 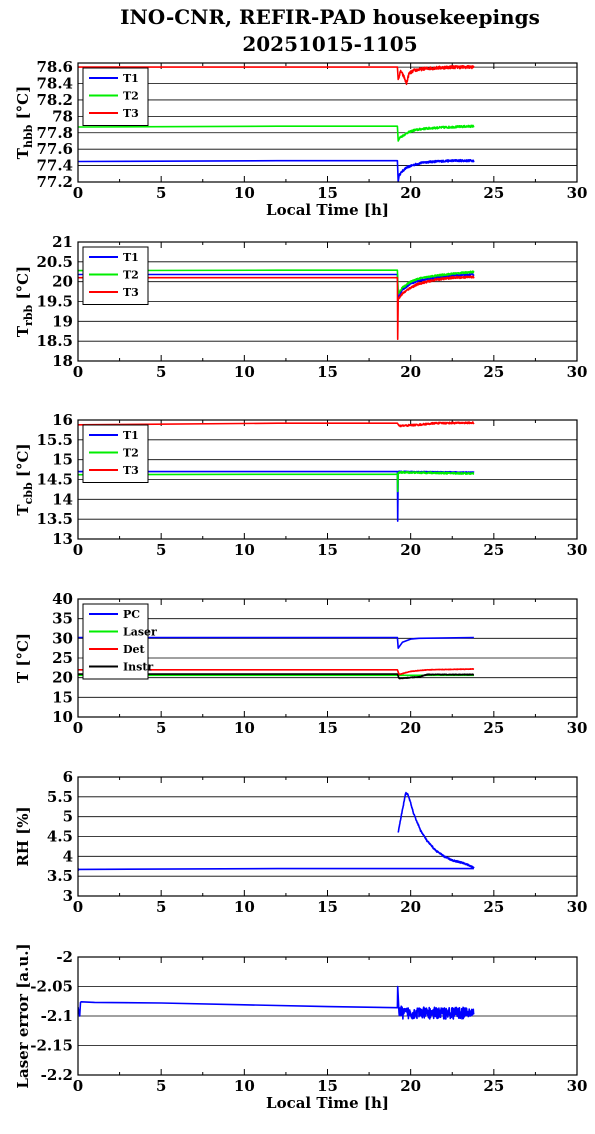 I want to click on y-tick-label: 77.2, so click(x=54, y=182).